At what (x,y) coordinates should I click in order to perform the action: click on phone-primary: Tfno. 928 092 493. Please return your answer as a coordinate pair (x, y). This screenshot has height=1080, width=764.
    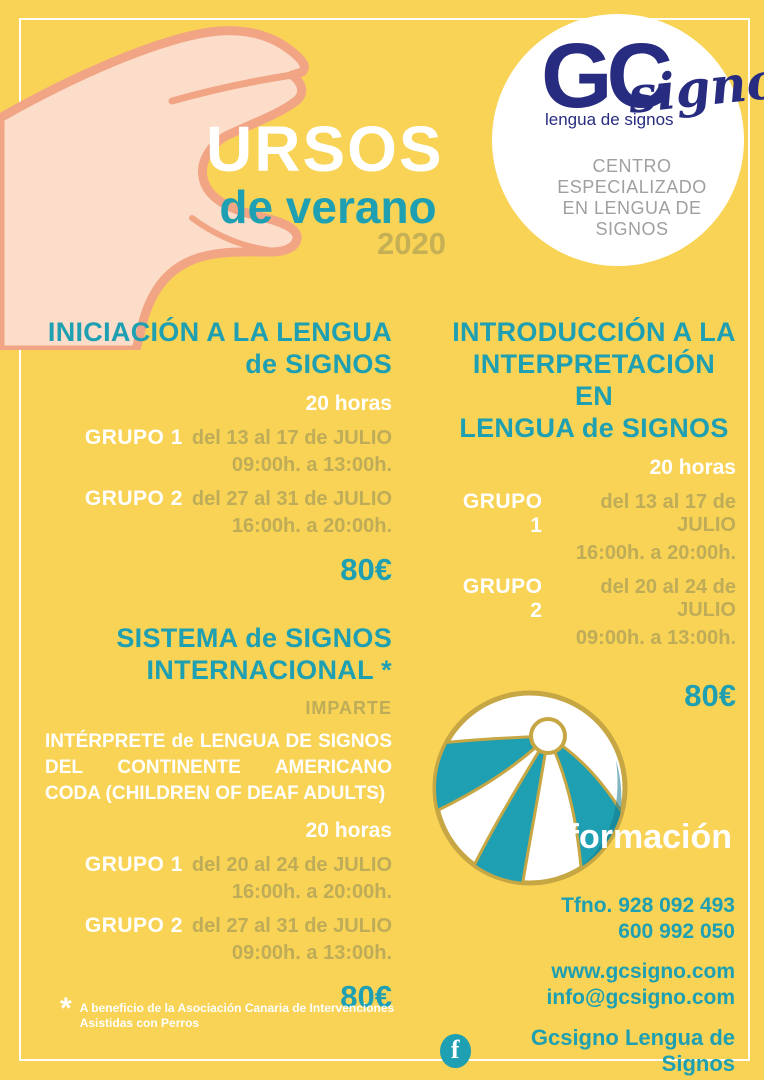
    Looking at the image, I should click on (648, 905).